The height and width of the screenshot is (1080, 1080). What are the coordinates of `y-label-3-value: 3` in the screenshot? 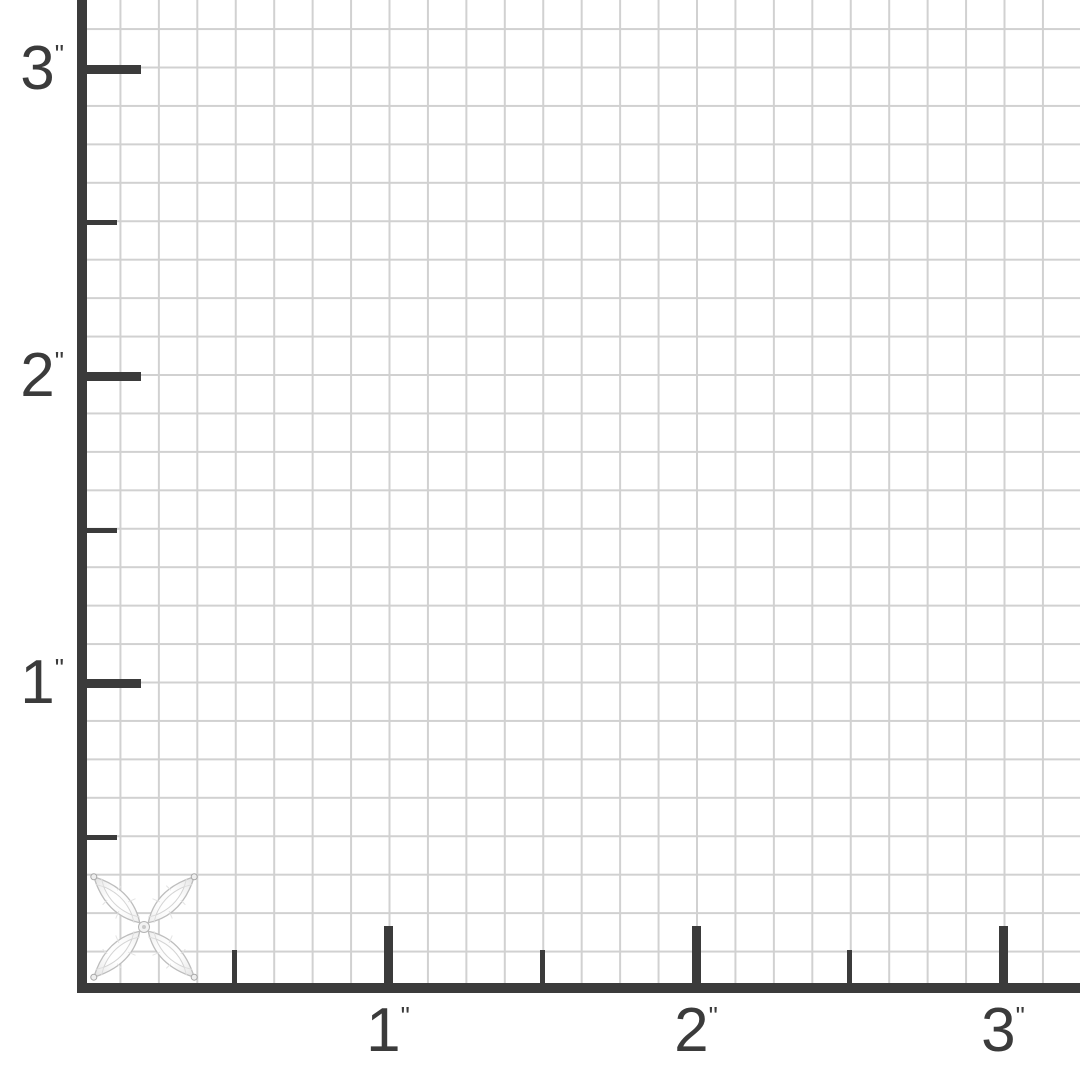 It's located at (37, 68).